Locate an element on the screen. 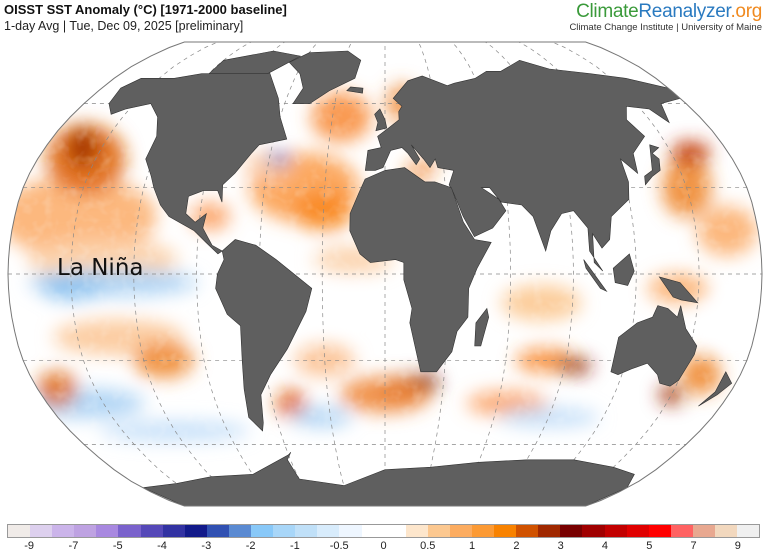 Image resolution: width=768 pixels, height=554 pixels. land-madagascar is located at coordinates (482, 327).